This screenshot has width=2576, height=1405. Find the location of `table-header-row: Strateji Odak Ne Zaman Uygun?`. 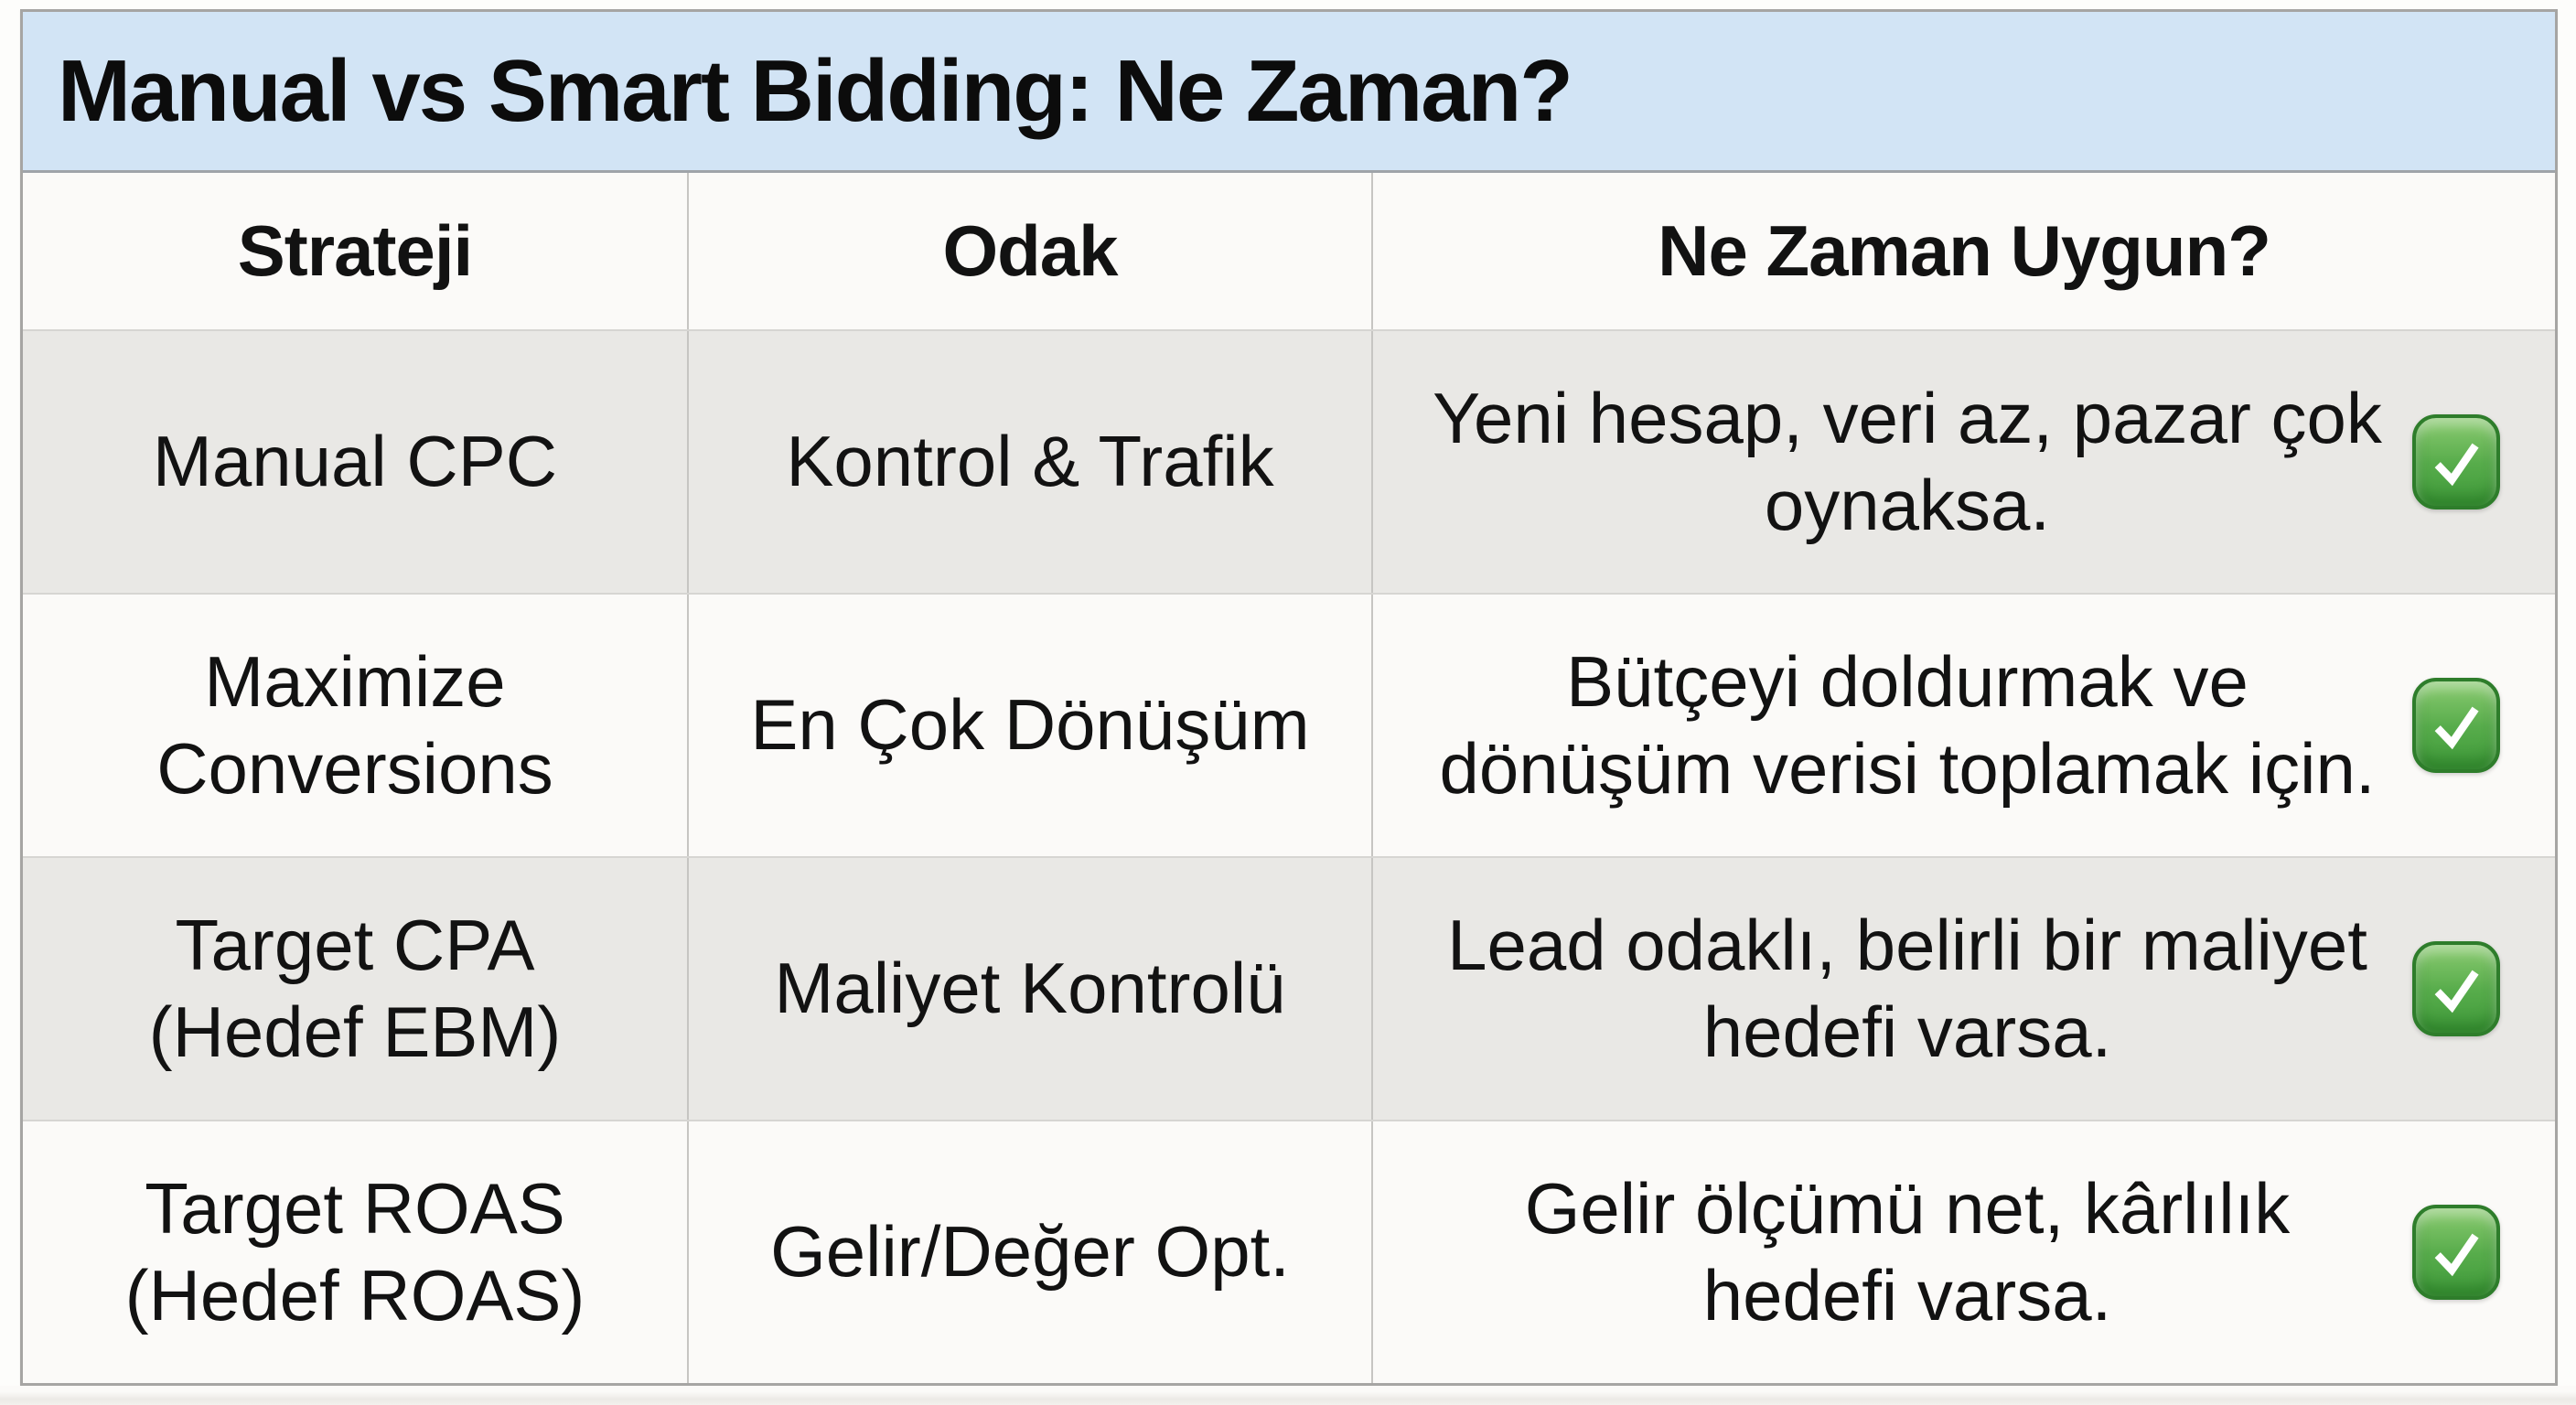

table-header-row: Strateji Odak Ne Zaman Uygun? is located at coordinates (1289, 251).